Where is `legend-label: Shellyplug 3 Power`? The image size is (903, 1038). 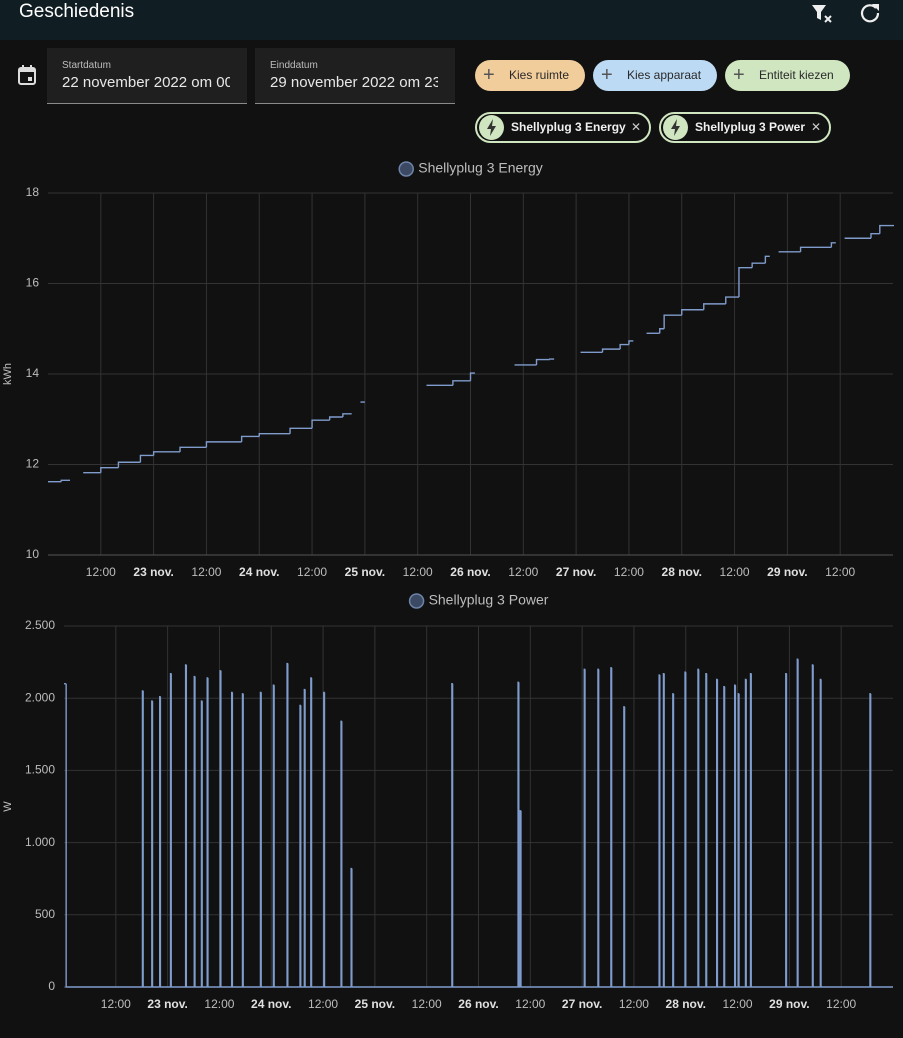
legend-label: Shellyplug 3 Power is located at coordinates (489, 600).